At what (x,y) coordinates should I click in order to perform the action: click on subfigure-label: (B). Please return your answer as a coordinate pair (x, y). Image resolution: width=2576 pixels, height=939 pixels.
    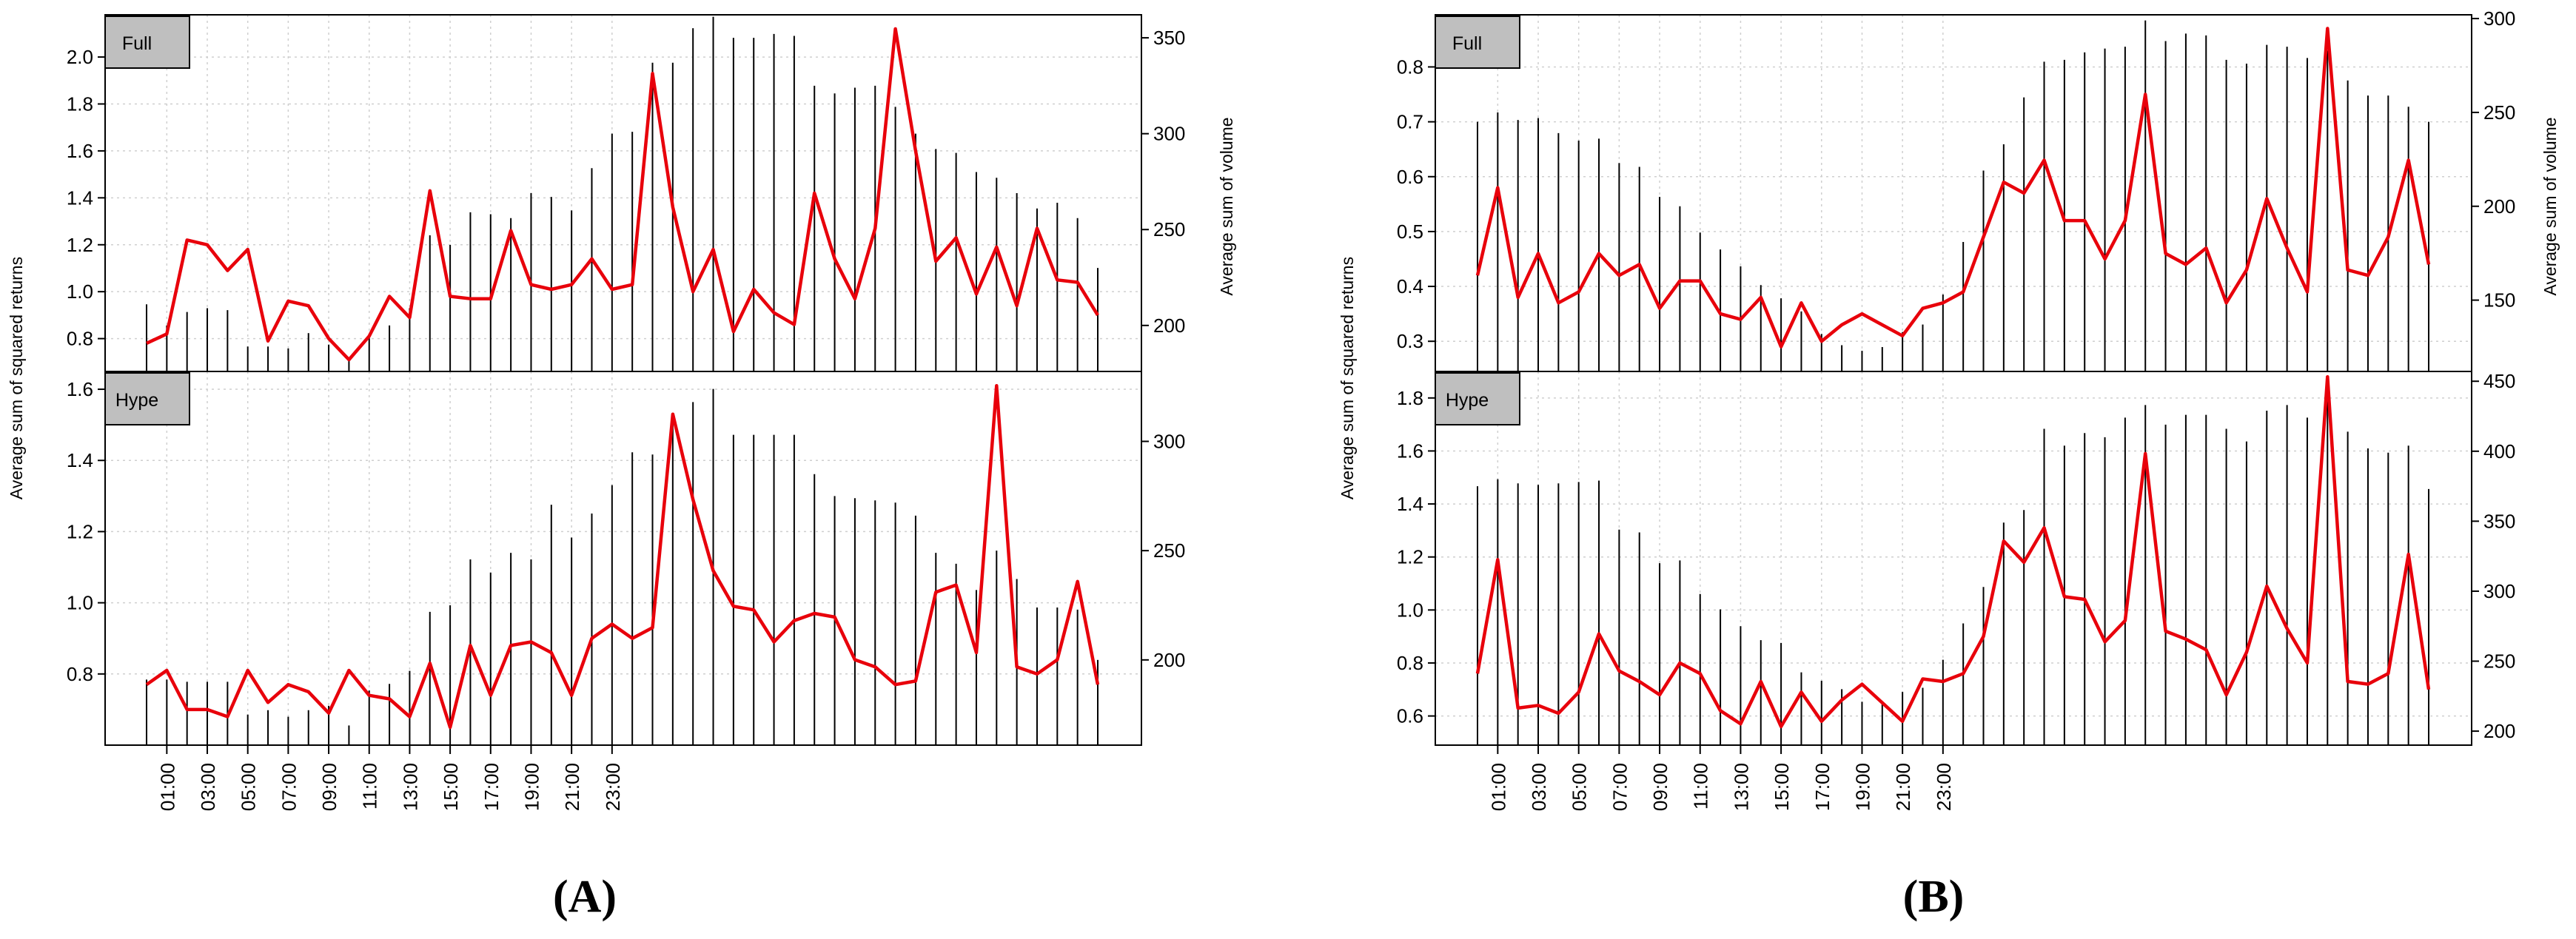
    Looking at the image, I should click on (1934, 897).